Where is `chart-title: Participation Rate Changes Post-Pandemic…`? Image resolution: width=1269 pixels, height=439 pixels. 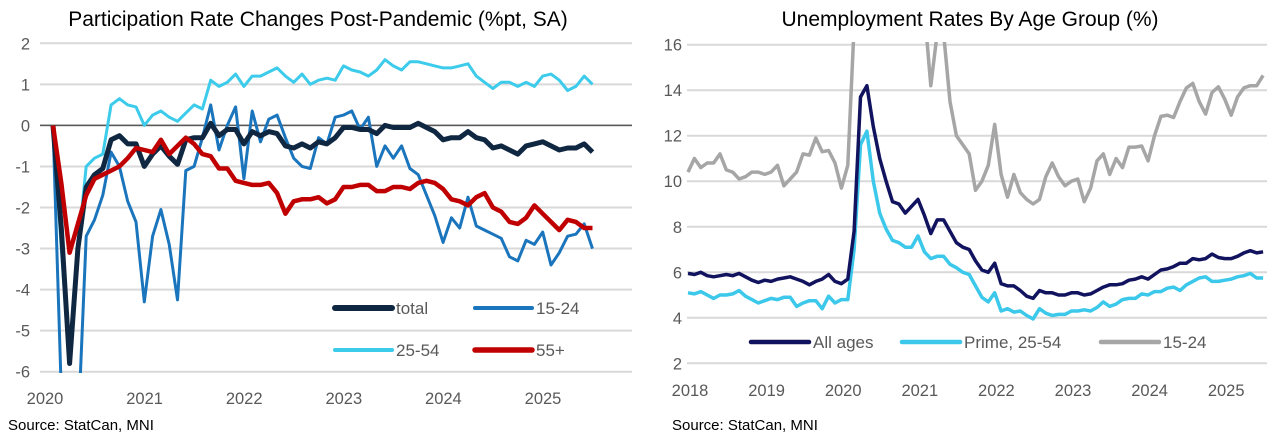 chart-title: Participation Rate Changes Post-Pandemic… is located at coordinates (318, 19).